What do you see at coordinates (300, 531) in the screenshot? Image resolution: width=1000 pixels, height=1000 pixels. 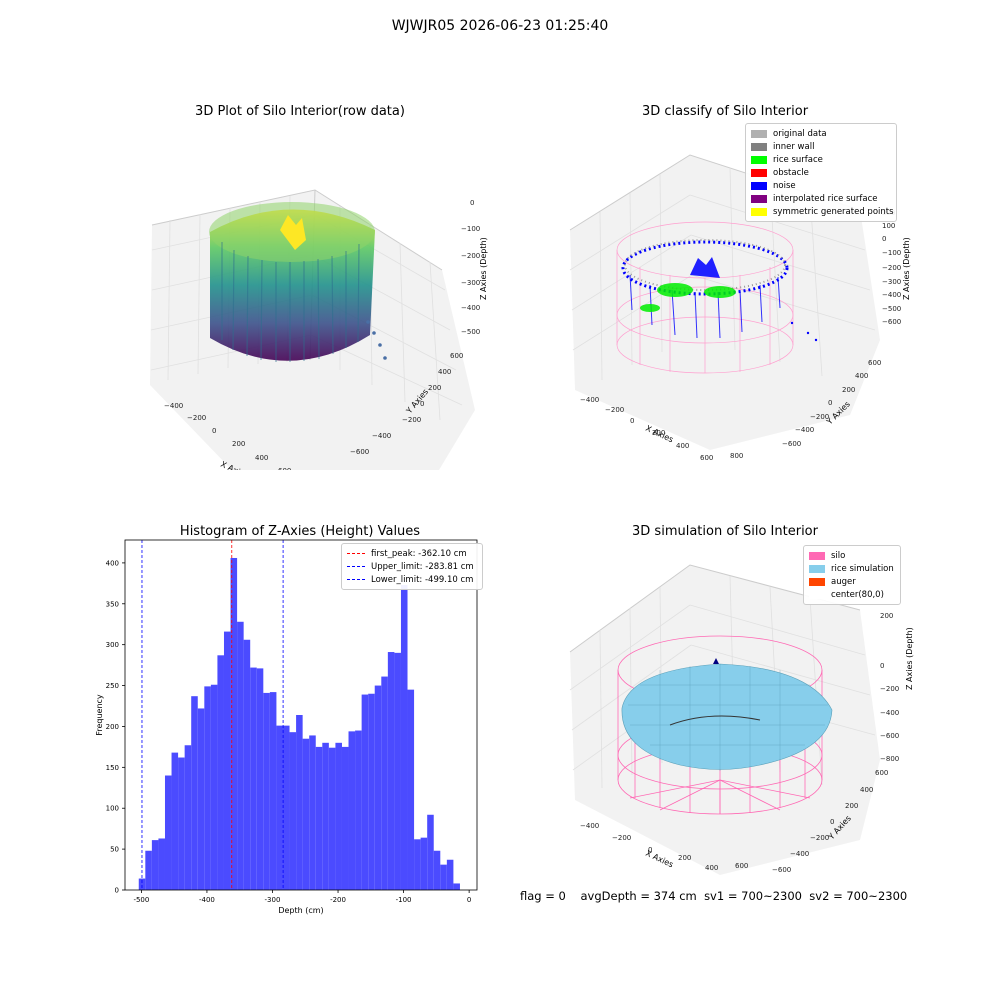 I see `histogram-title: Histogram of Z-Axies (Height) Values` at bounding box center [300, 531].